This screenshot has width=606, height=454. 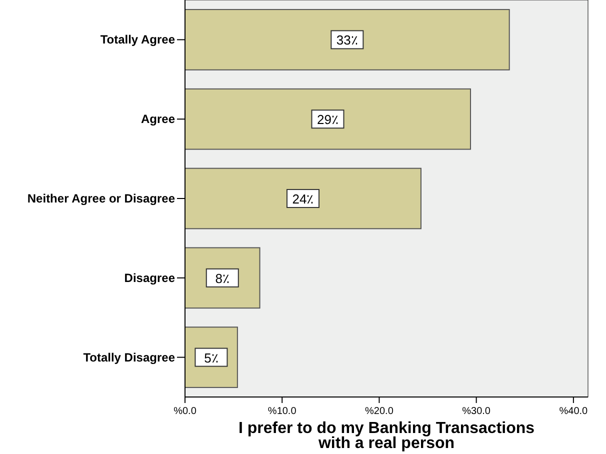 What do you see at coordinates (158, 119) in the screenshot?
I see `y-tick-label: Agree` at bounding box center [158, 119].